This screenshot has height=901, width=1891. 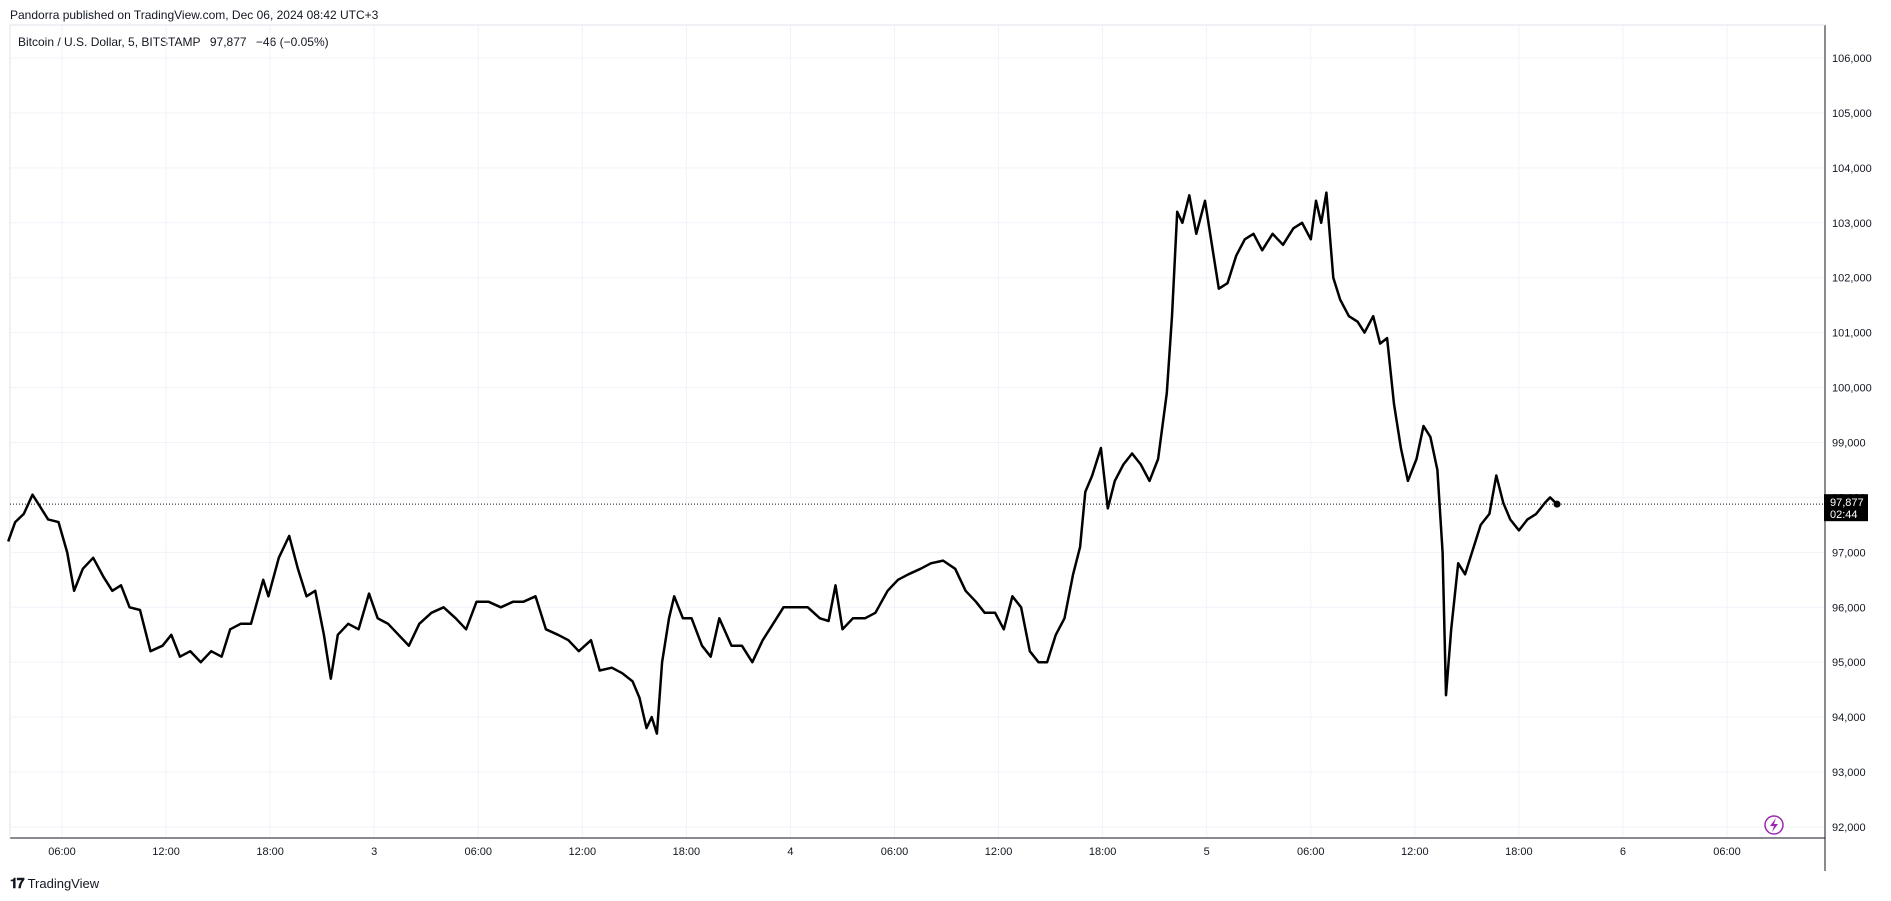 I want to click on y-tick-label: 96,000, so click(x=1849, y=608).